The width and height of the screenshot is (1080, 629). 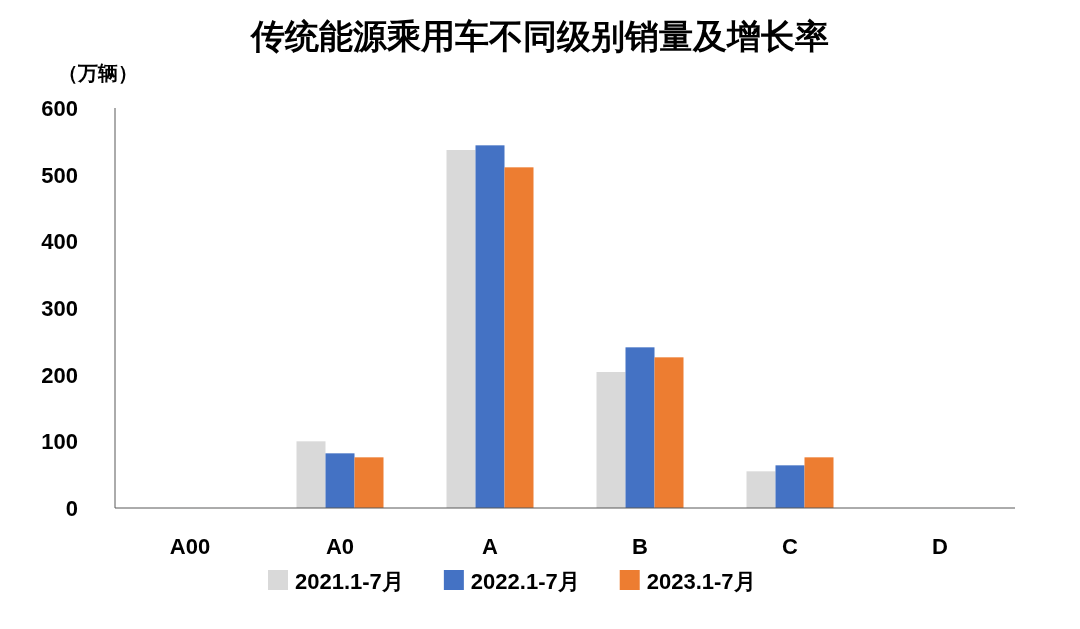 What do you see at coordinates (71, 508) in the screenshot?
I see `y-tick-label: 0` at bounding box center [71, 508].